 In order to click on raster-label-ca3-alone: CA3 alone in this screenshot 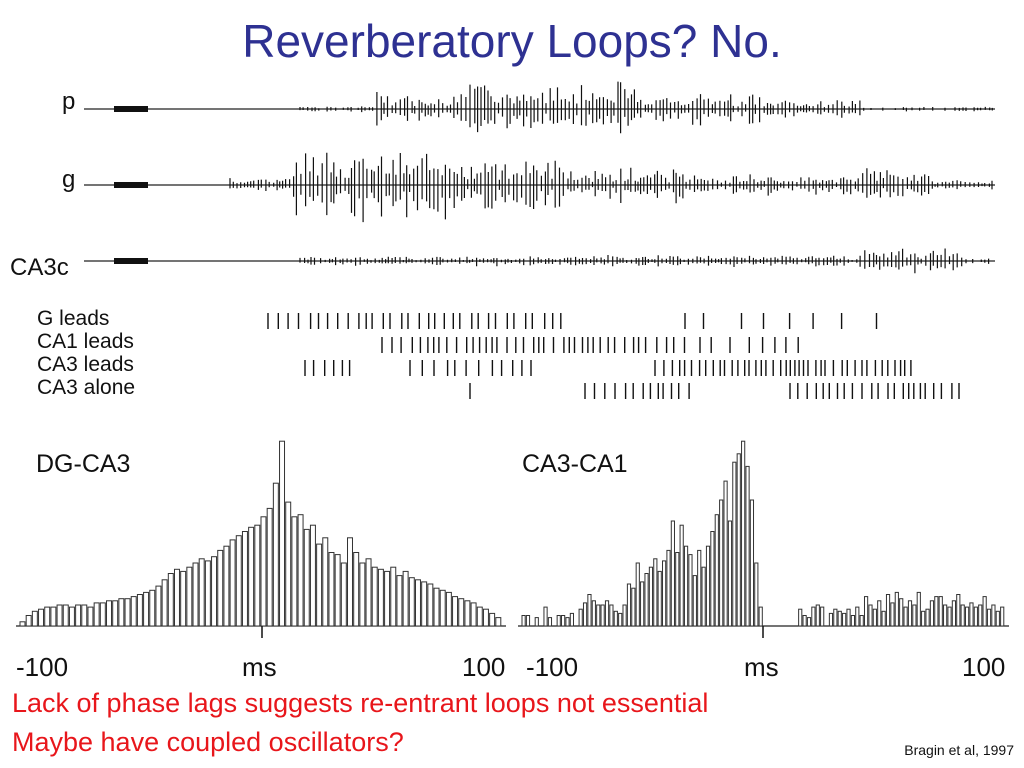, I will do `click(86, 387)`.